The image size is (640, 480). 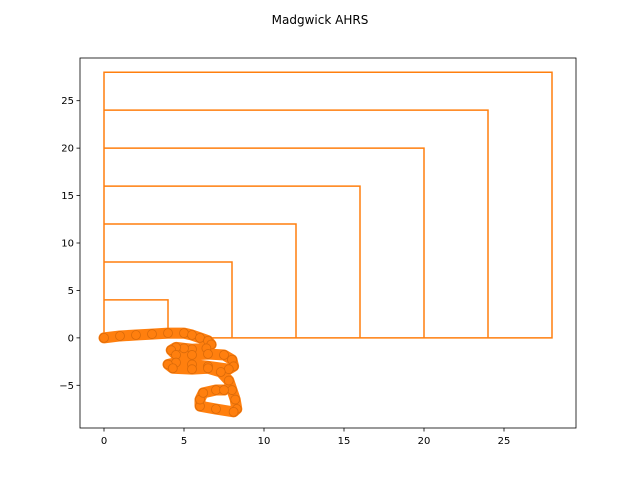 What do you see at coordinates (71, 291) in the screenshot?
I see `y-tick-label: 5` at bounding box center [71, 291].